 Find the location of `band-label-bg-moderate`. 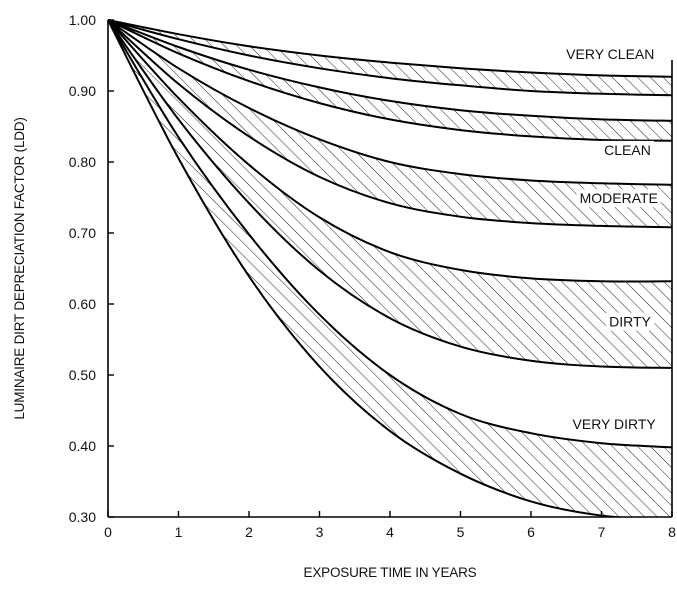

band-label-bg-moderate is located at coordinates (618, 198).